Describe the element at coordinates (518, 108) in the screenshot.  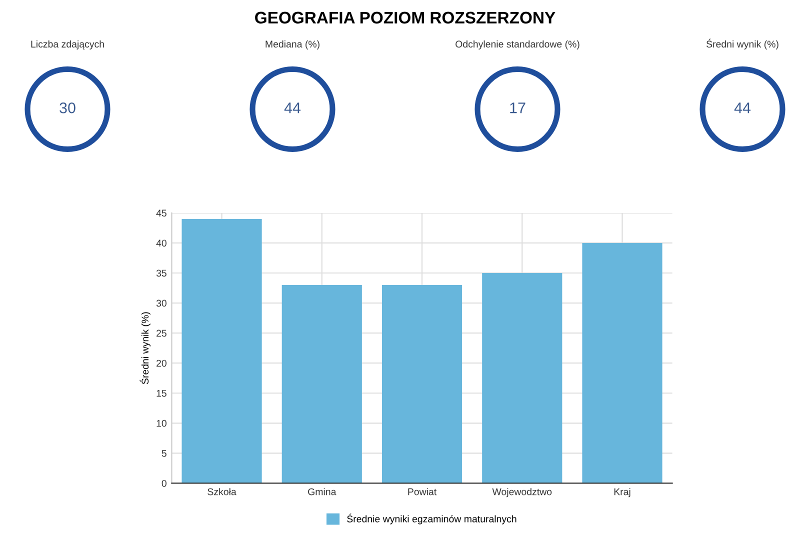
I see `data-label: 17` at that location.